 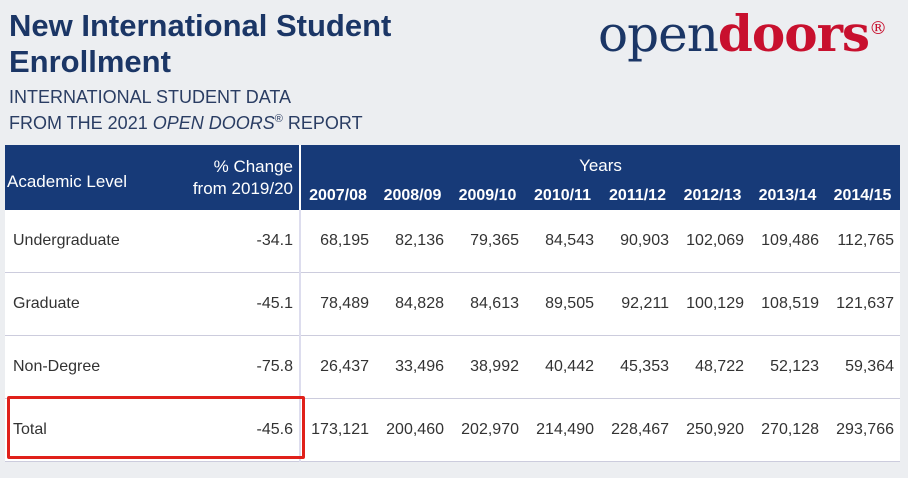 I want to click on table-cell: 214,490, so click(x=562, y=430).